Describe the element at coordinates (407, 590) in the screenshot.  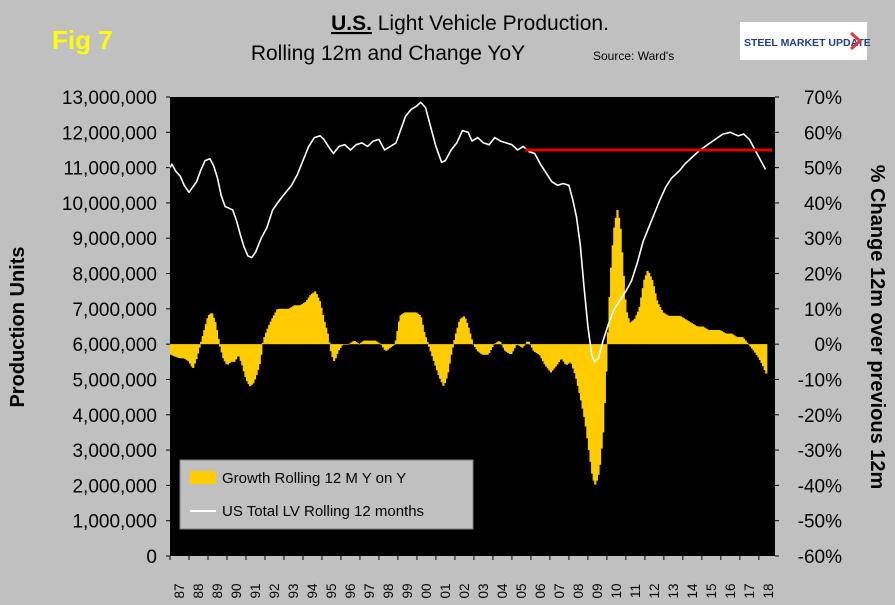
I see `x-tick-label: 99` at that location.